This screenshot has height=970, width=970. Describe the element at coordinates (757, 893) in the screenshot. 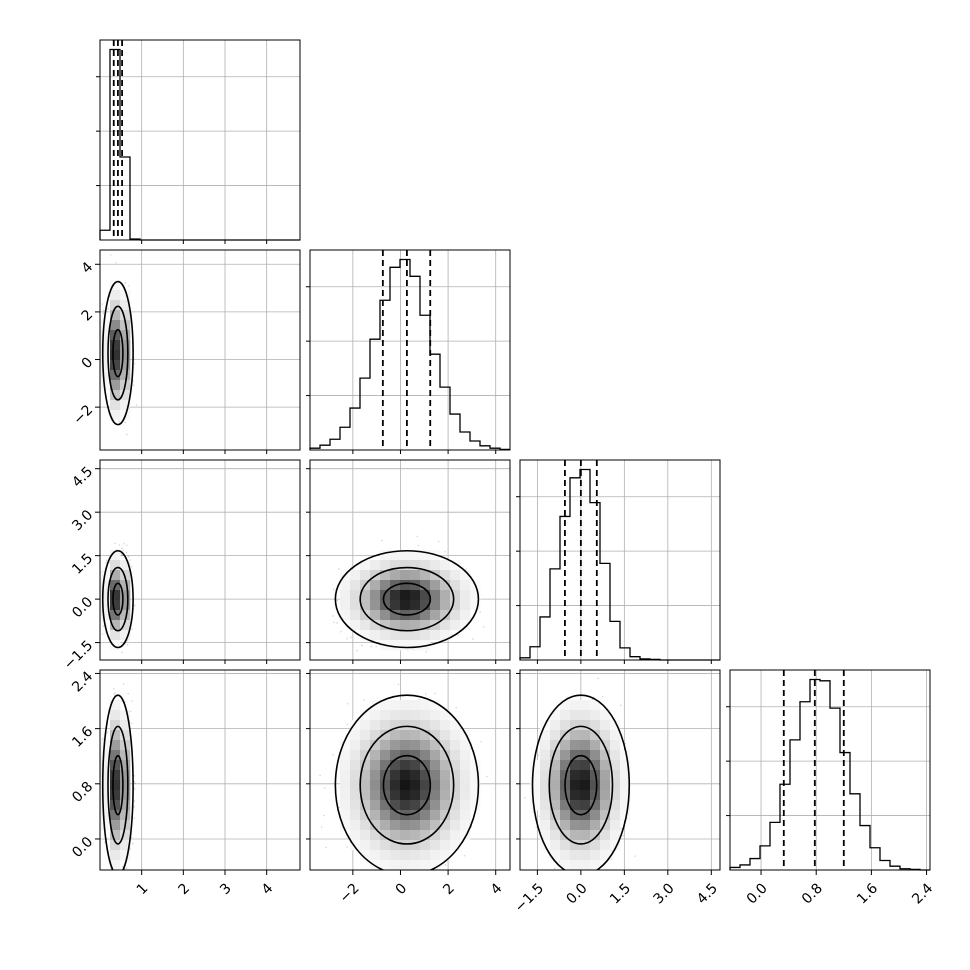

I see `xtick-label-3-0: 0.0` at that location.